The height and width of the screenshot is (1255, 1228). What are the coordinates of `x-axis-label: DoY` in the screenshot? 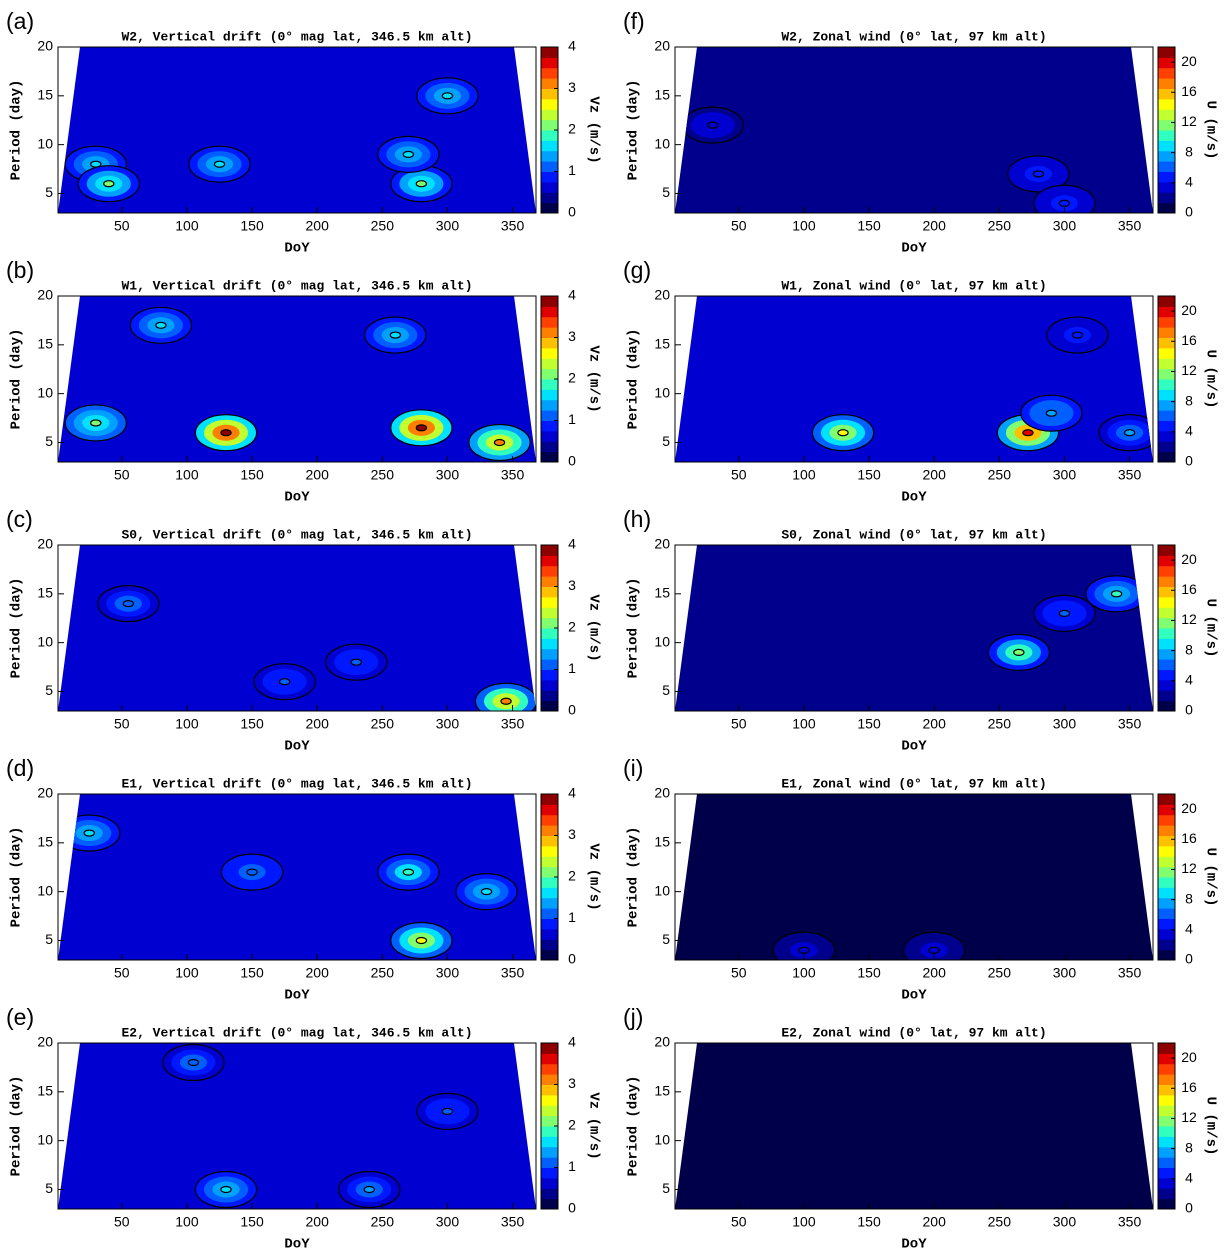 It's located at (297, 996).